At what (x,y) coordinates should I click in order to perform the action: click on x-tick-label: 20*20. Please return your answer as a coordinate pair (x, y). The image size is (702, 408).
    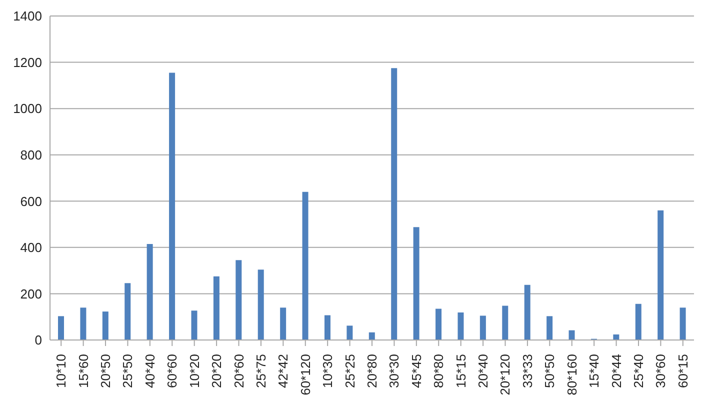
    Looking at the image, I should click on (216, 371).